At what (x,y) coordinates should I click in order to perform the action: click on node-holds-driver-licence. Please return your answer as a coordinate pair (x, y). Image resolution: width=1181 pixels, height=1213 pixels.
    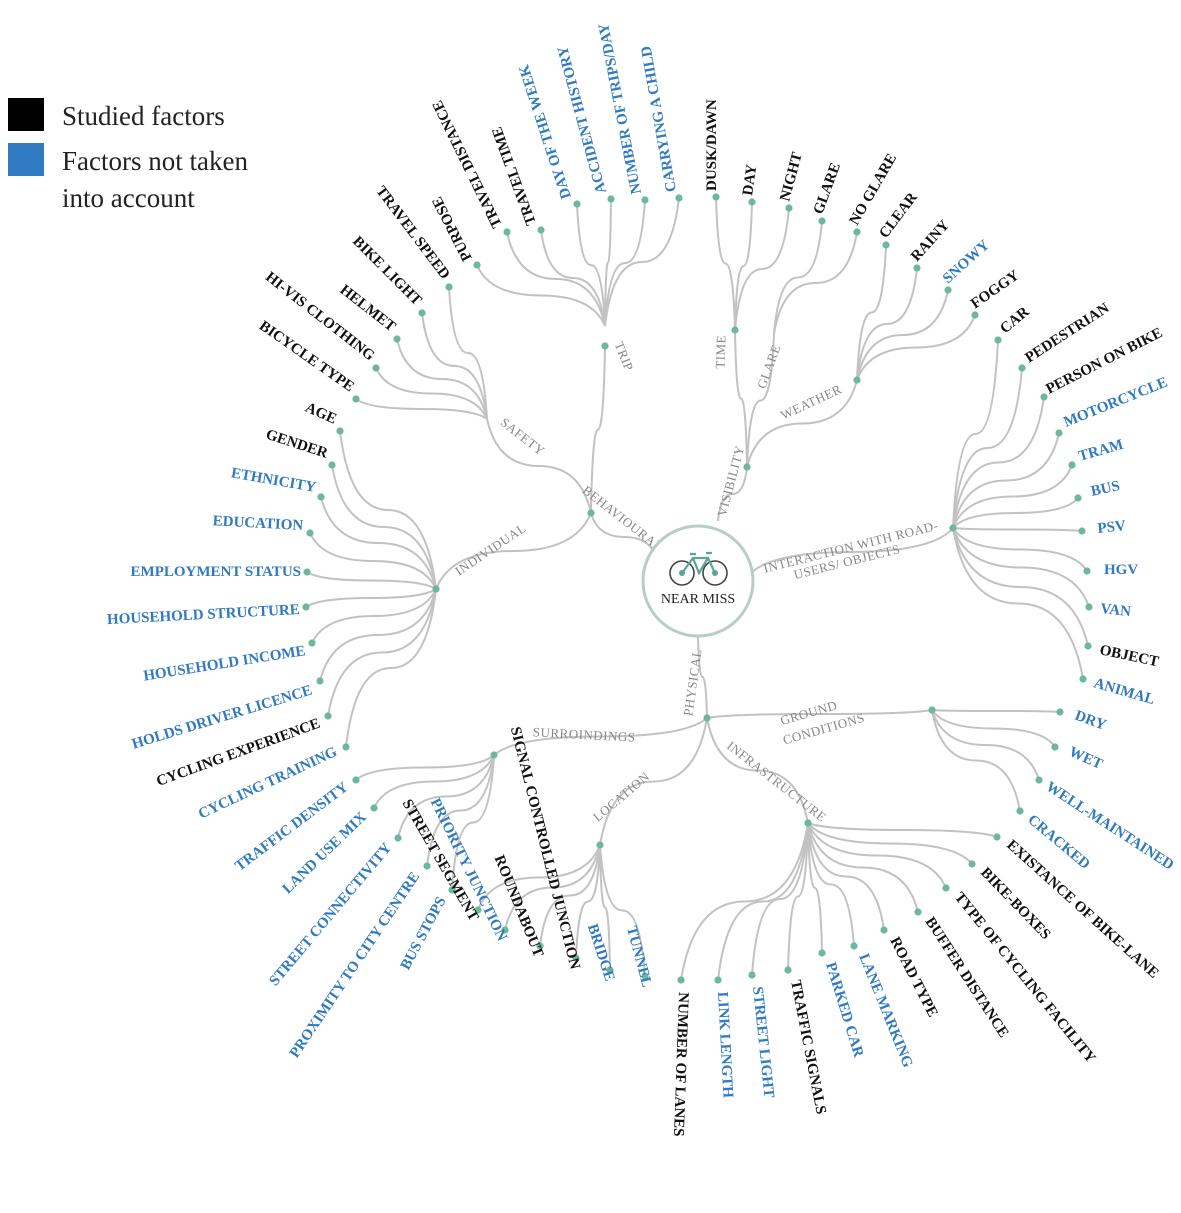
    Looking at the image, I should click on (320, 681).